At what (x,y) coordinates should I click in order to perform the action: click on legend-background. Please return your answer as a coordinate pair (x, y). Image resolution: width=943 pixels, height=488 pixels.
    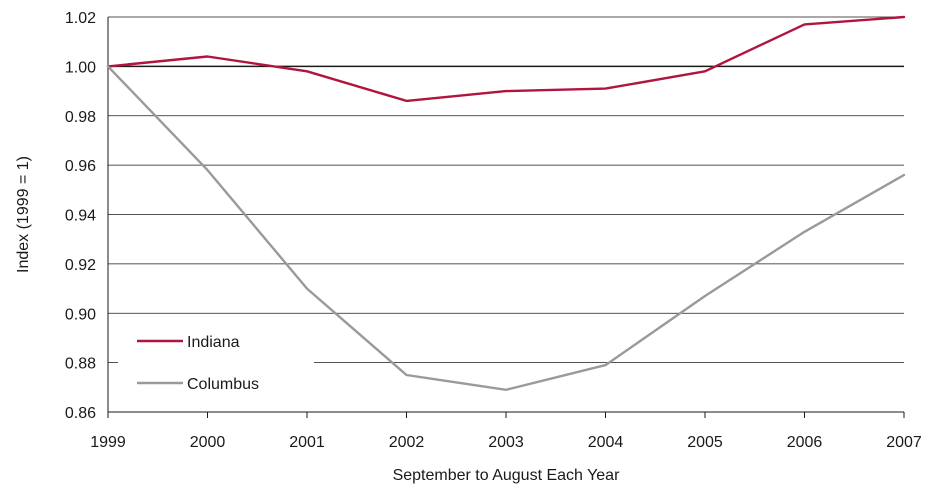
    Looking at the image, I should click on (216, 362).